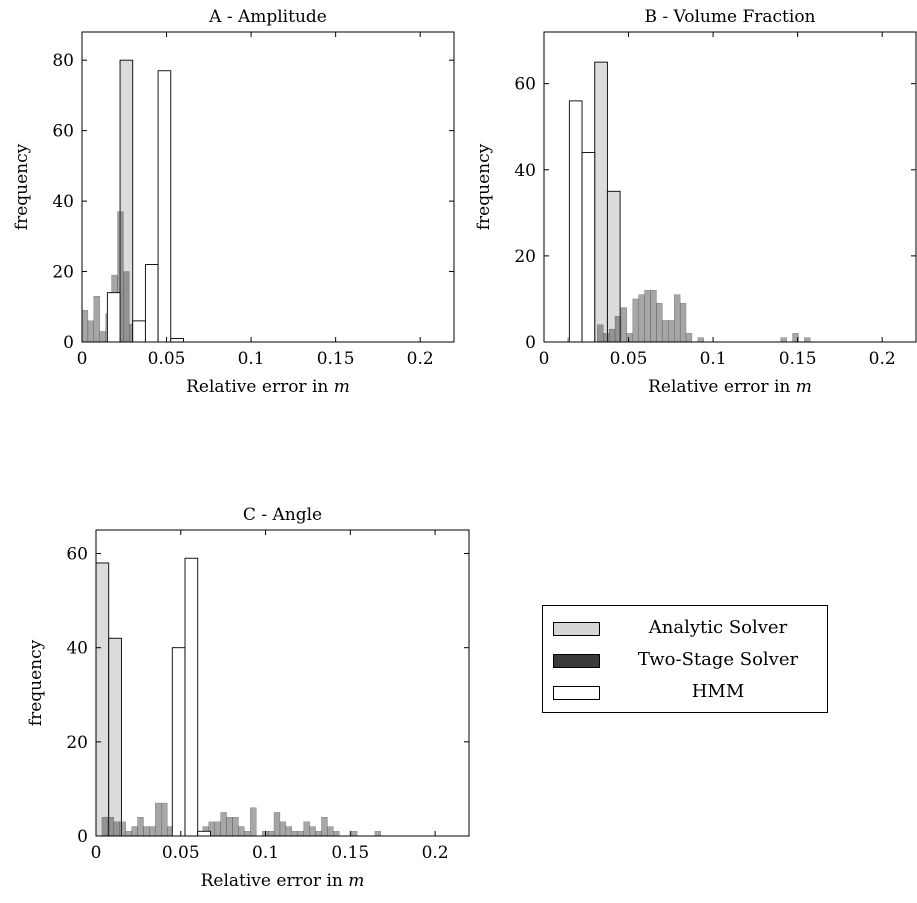  I want to click on series-twostage-c, so click(241, 819).